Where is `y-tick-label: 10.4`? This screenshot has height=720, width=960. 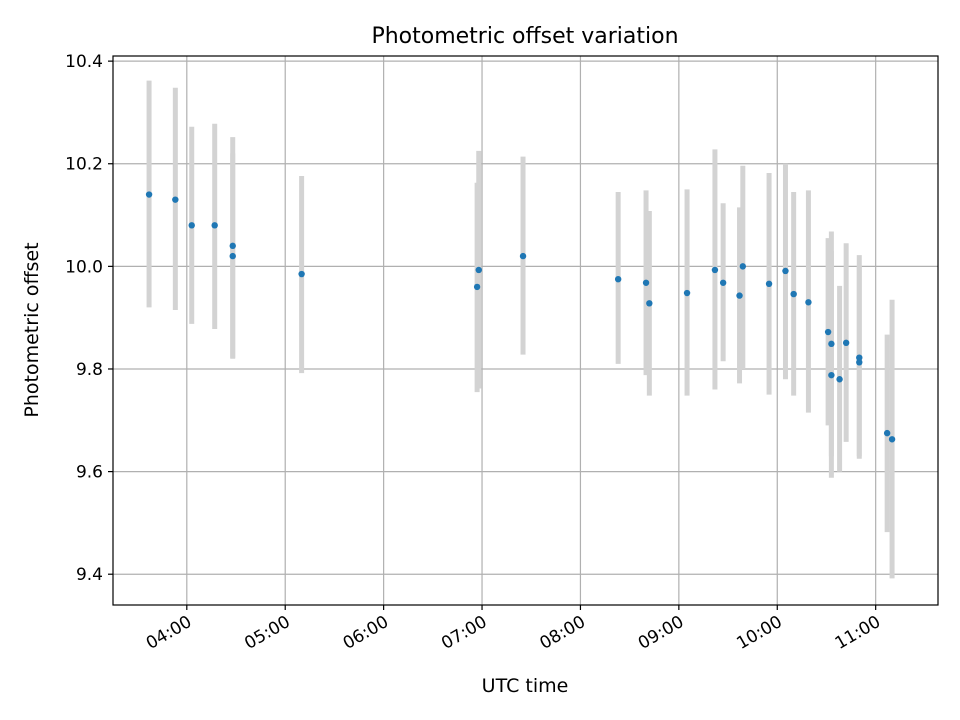
y-tick-label: 10.4 is located at coordinates (84, 62).